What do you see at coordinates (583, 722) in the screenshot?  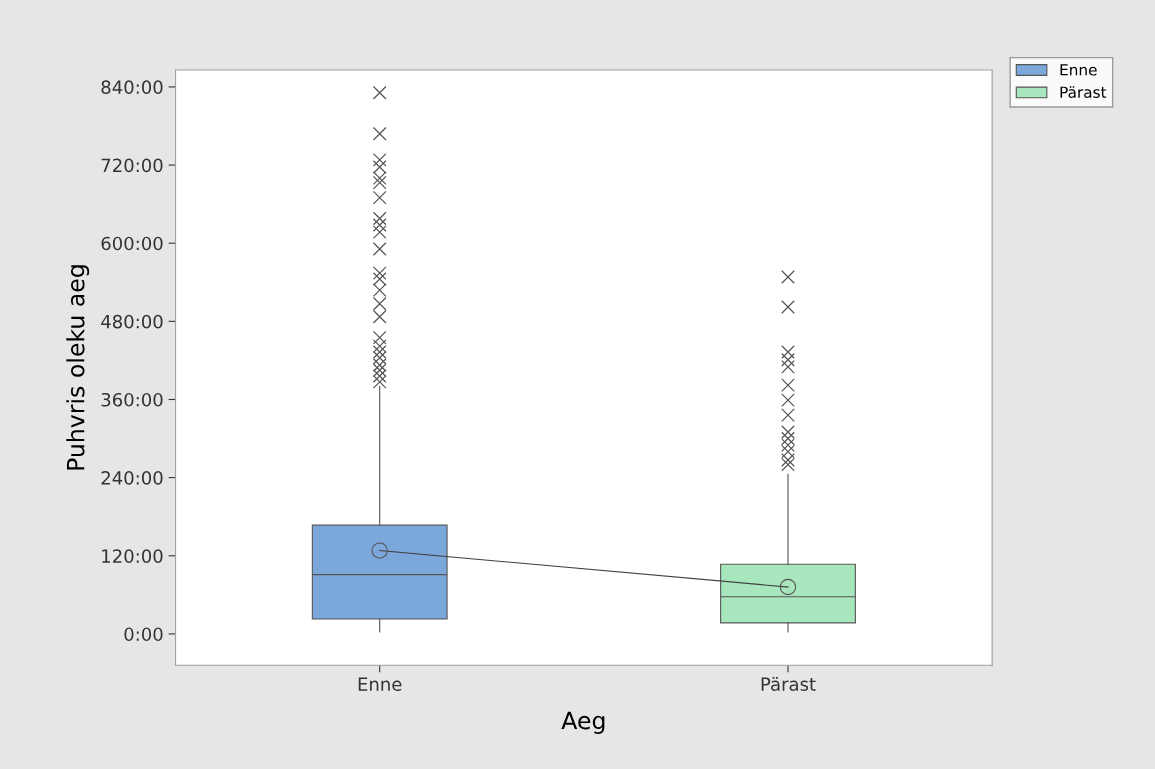 I see `x-axis-title: Aeg` at bounding box center [583, 722].